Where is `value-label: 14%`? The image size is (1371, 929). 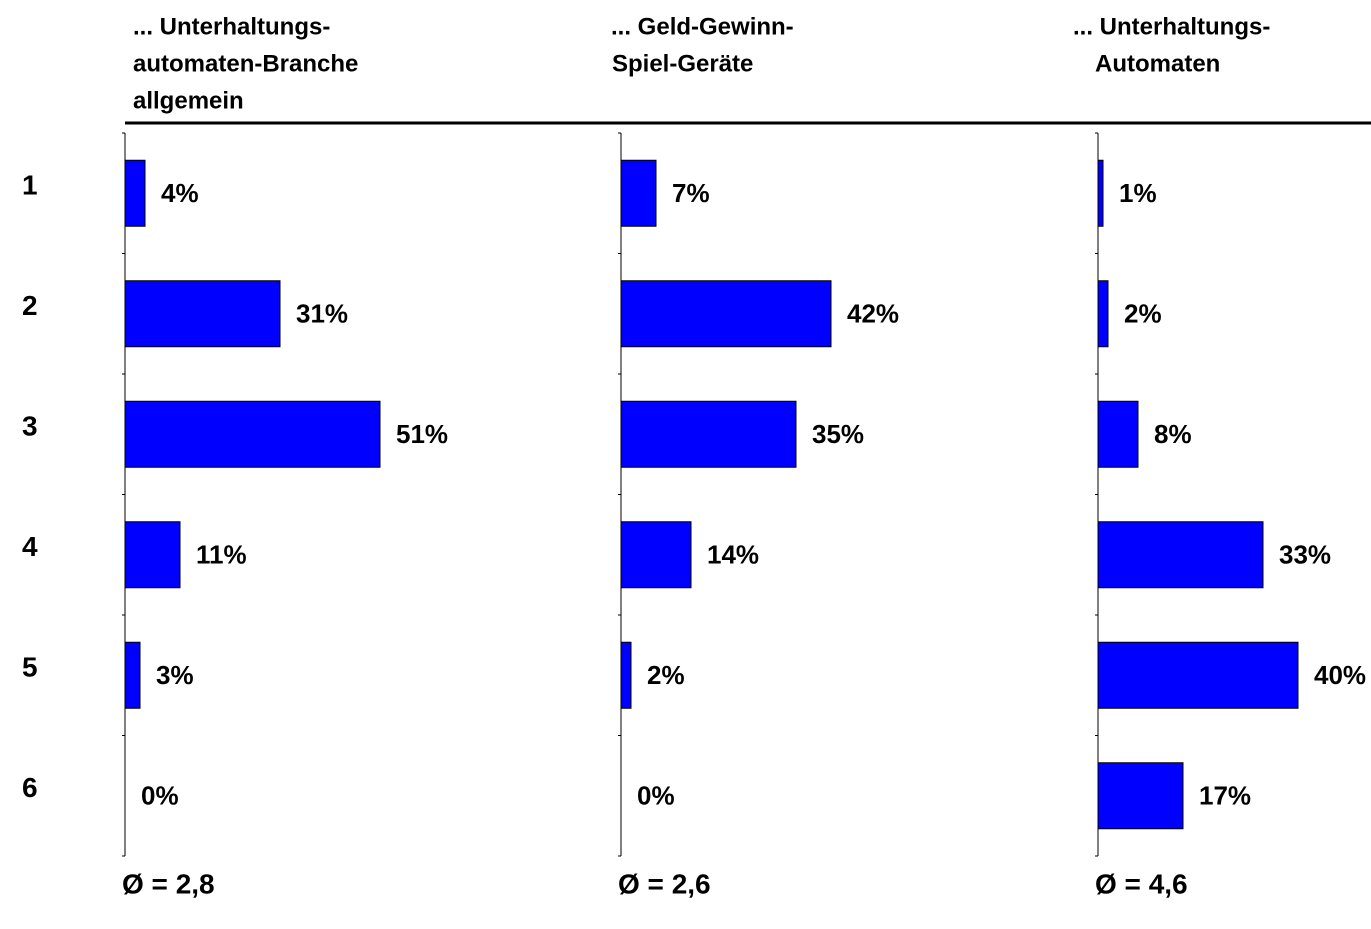 value-label: 14% is located at coordinates (733, 555).